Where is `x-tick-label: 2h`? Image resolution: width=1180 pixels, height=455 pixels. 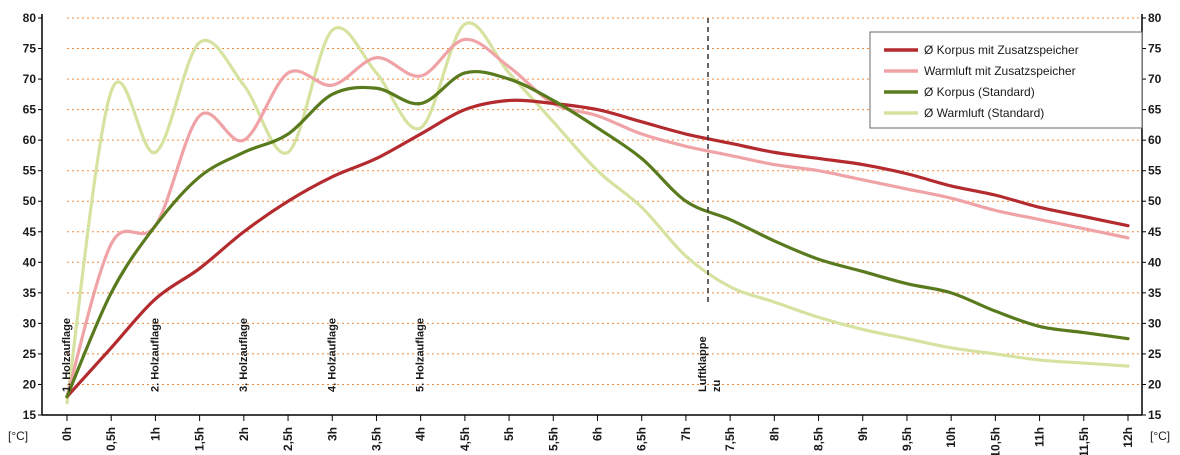 x-tick-label: 2h is located at coordinates (244, 434).